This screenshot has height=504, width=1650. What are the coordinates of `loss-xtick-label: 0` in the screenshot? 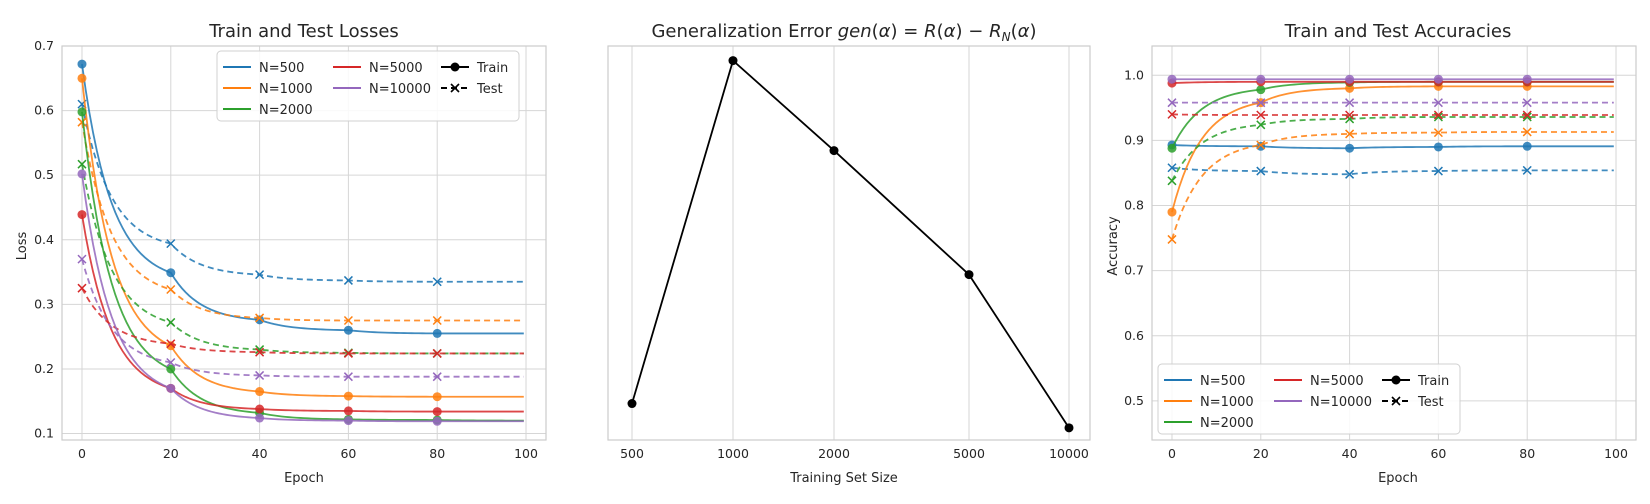 It's located at (82, 453).